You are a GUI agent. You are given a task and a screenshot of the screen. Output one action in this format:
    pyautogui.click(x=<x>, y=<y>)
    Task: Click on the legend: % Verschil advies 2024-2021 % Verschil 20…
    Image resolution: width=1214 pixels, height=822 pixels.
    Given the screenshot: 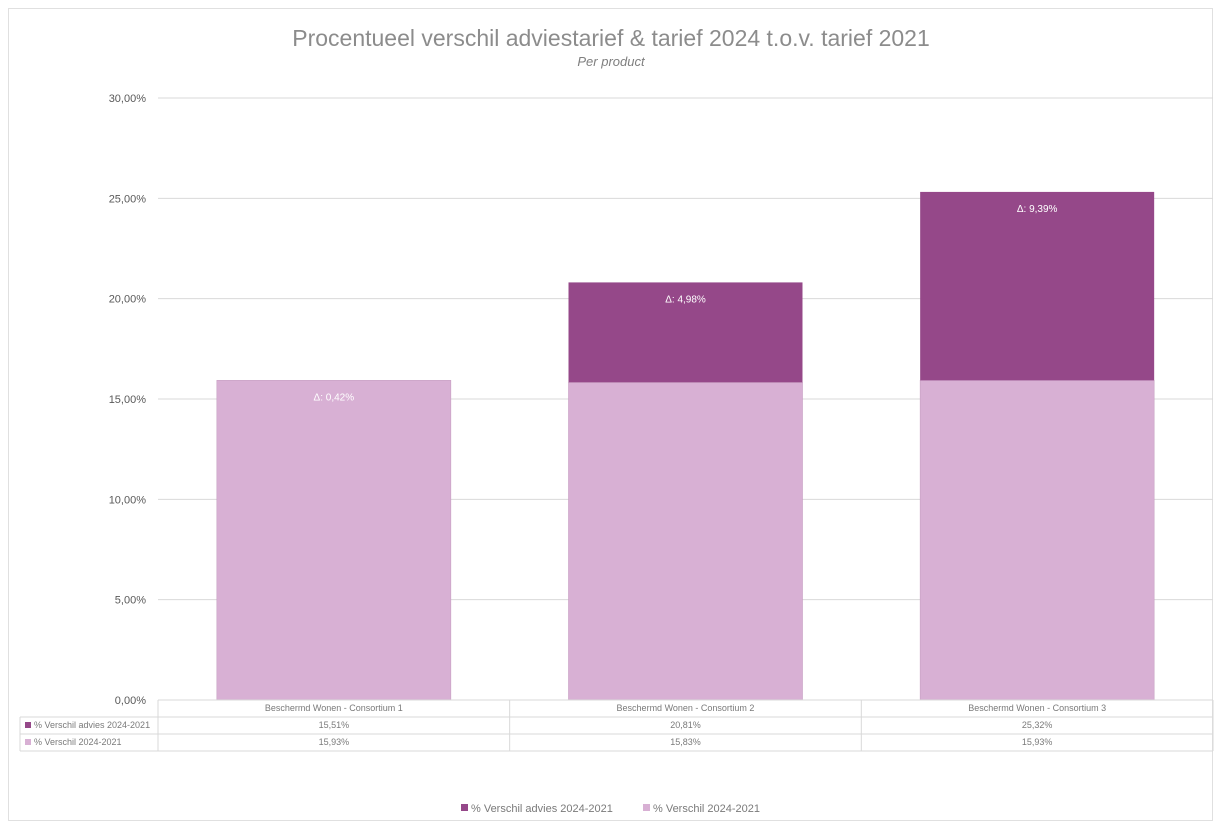 What is the action you would take?
    pyautogui.click(x=610, y=809)
    